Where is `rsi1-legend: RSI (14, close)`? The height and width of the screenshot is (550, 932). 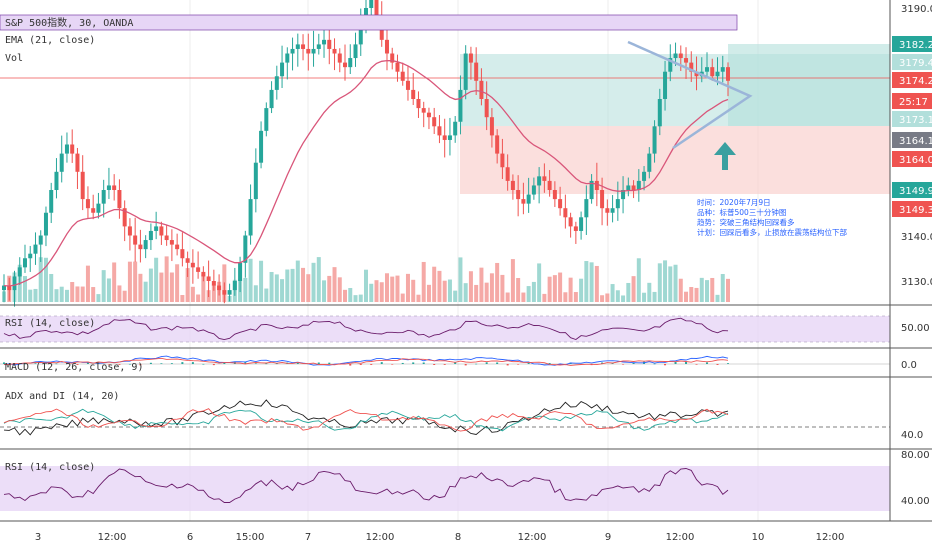 rsi1-legend: RSI (14, close) is located at coordinates (50, 323).